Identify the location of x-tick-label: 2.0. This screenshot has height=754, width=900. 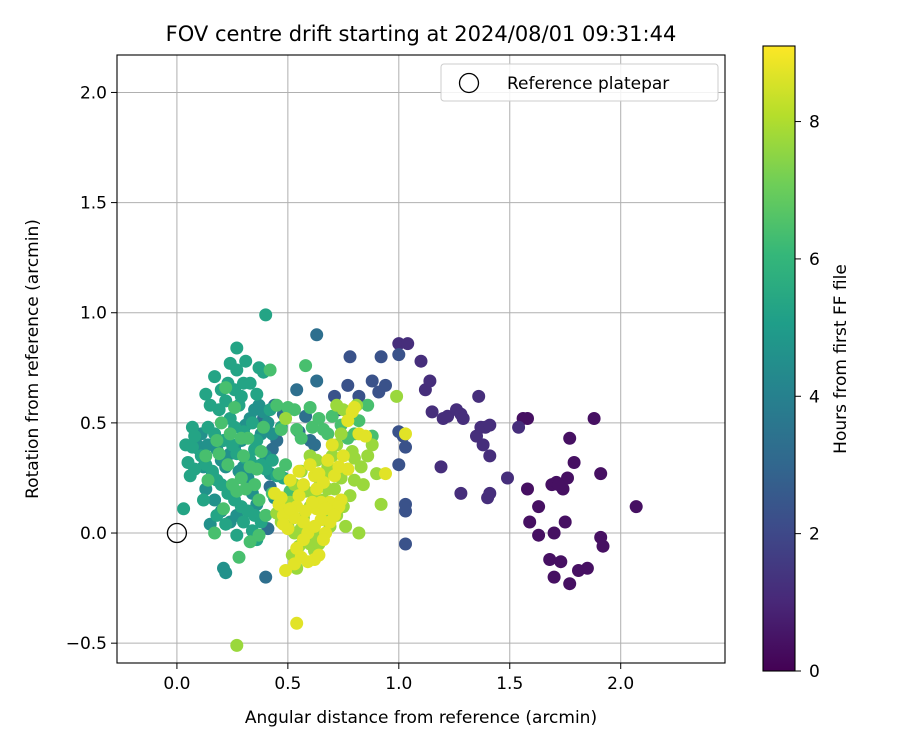
(620, 684).